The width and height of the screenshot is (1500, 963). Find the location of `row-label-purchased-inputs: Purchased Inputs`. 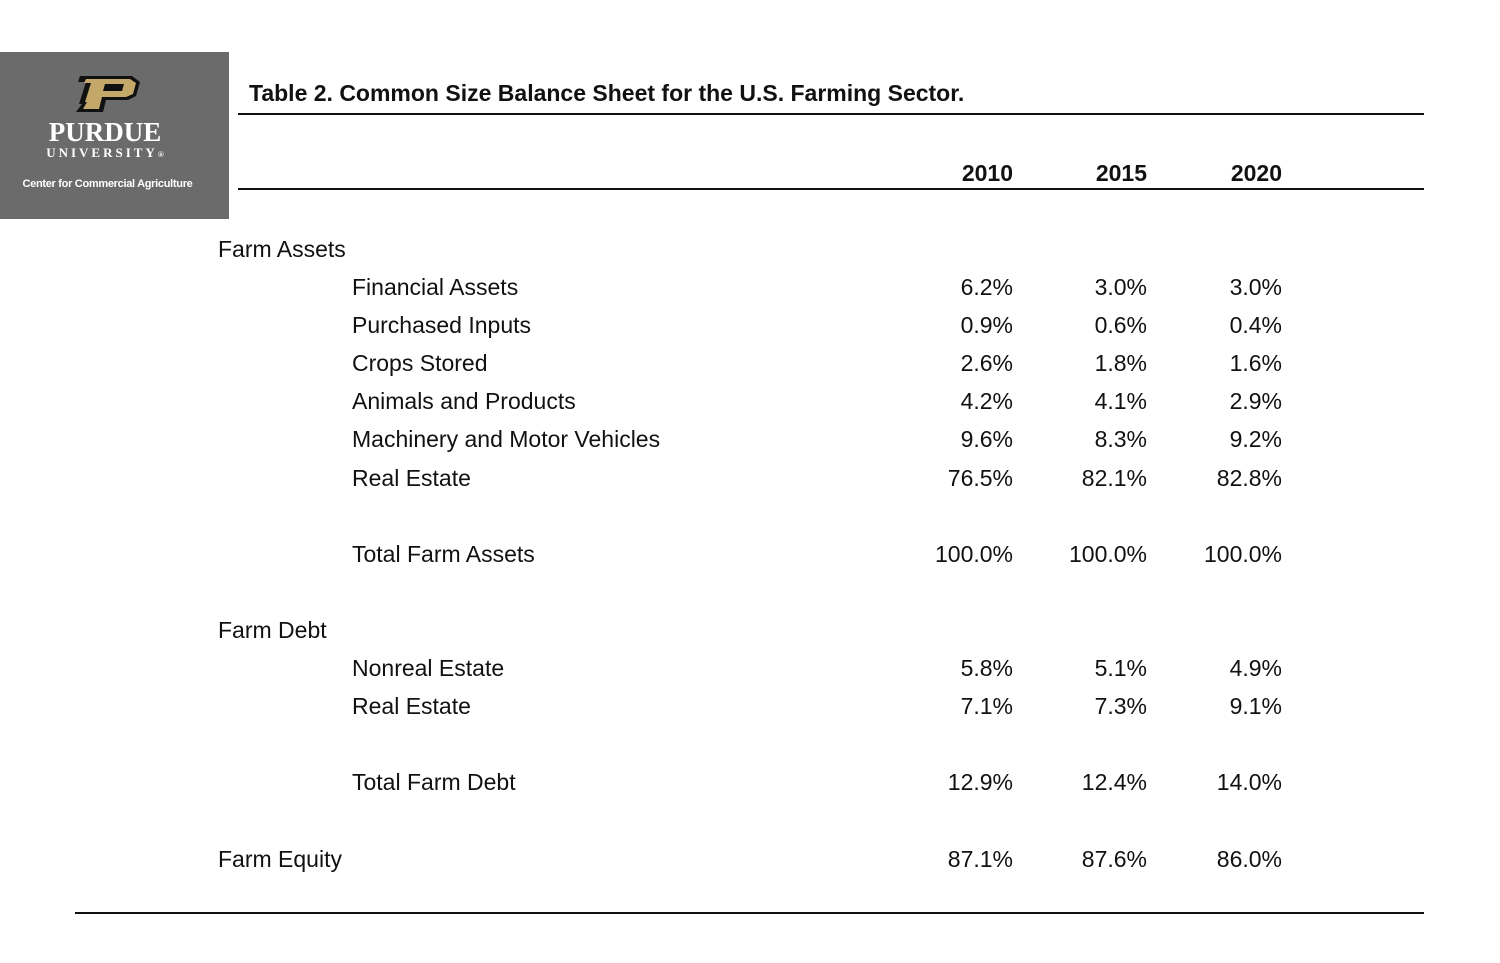

row-label-purchased-inputs: Purchased Inputs is located at coordinates (442, 325).